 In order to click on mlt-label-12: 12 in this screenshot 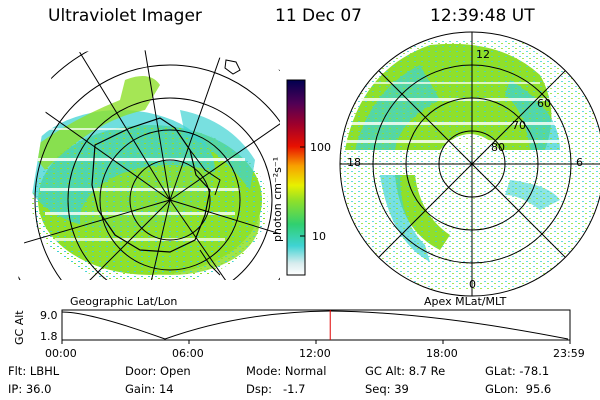, I will do `click(483, 54)`.